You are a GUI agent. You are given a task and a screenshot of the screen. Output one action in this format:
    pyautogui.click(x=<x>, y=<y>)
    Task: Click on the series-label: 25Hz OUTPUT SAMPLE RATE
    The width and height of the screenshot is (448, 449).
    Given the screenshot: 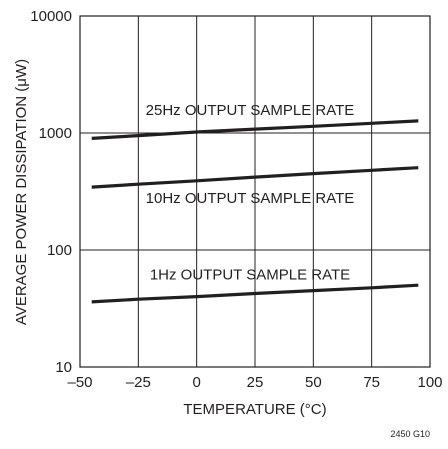 What is the action you would take?
    pyautogui.click(x=250, y=110)
    